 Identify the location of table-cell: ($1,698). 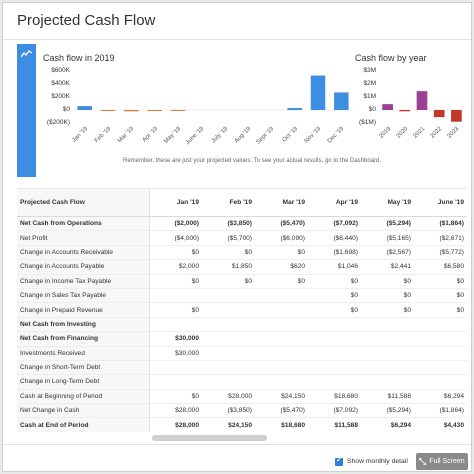
(334, 252).